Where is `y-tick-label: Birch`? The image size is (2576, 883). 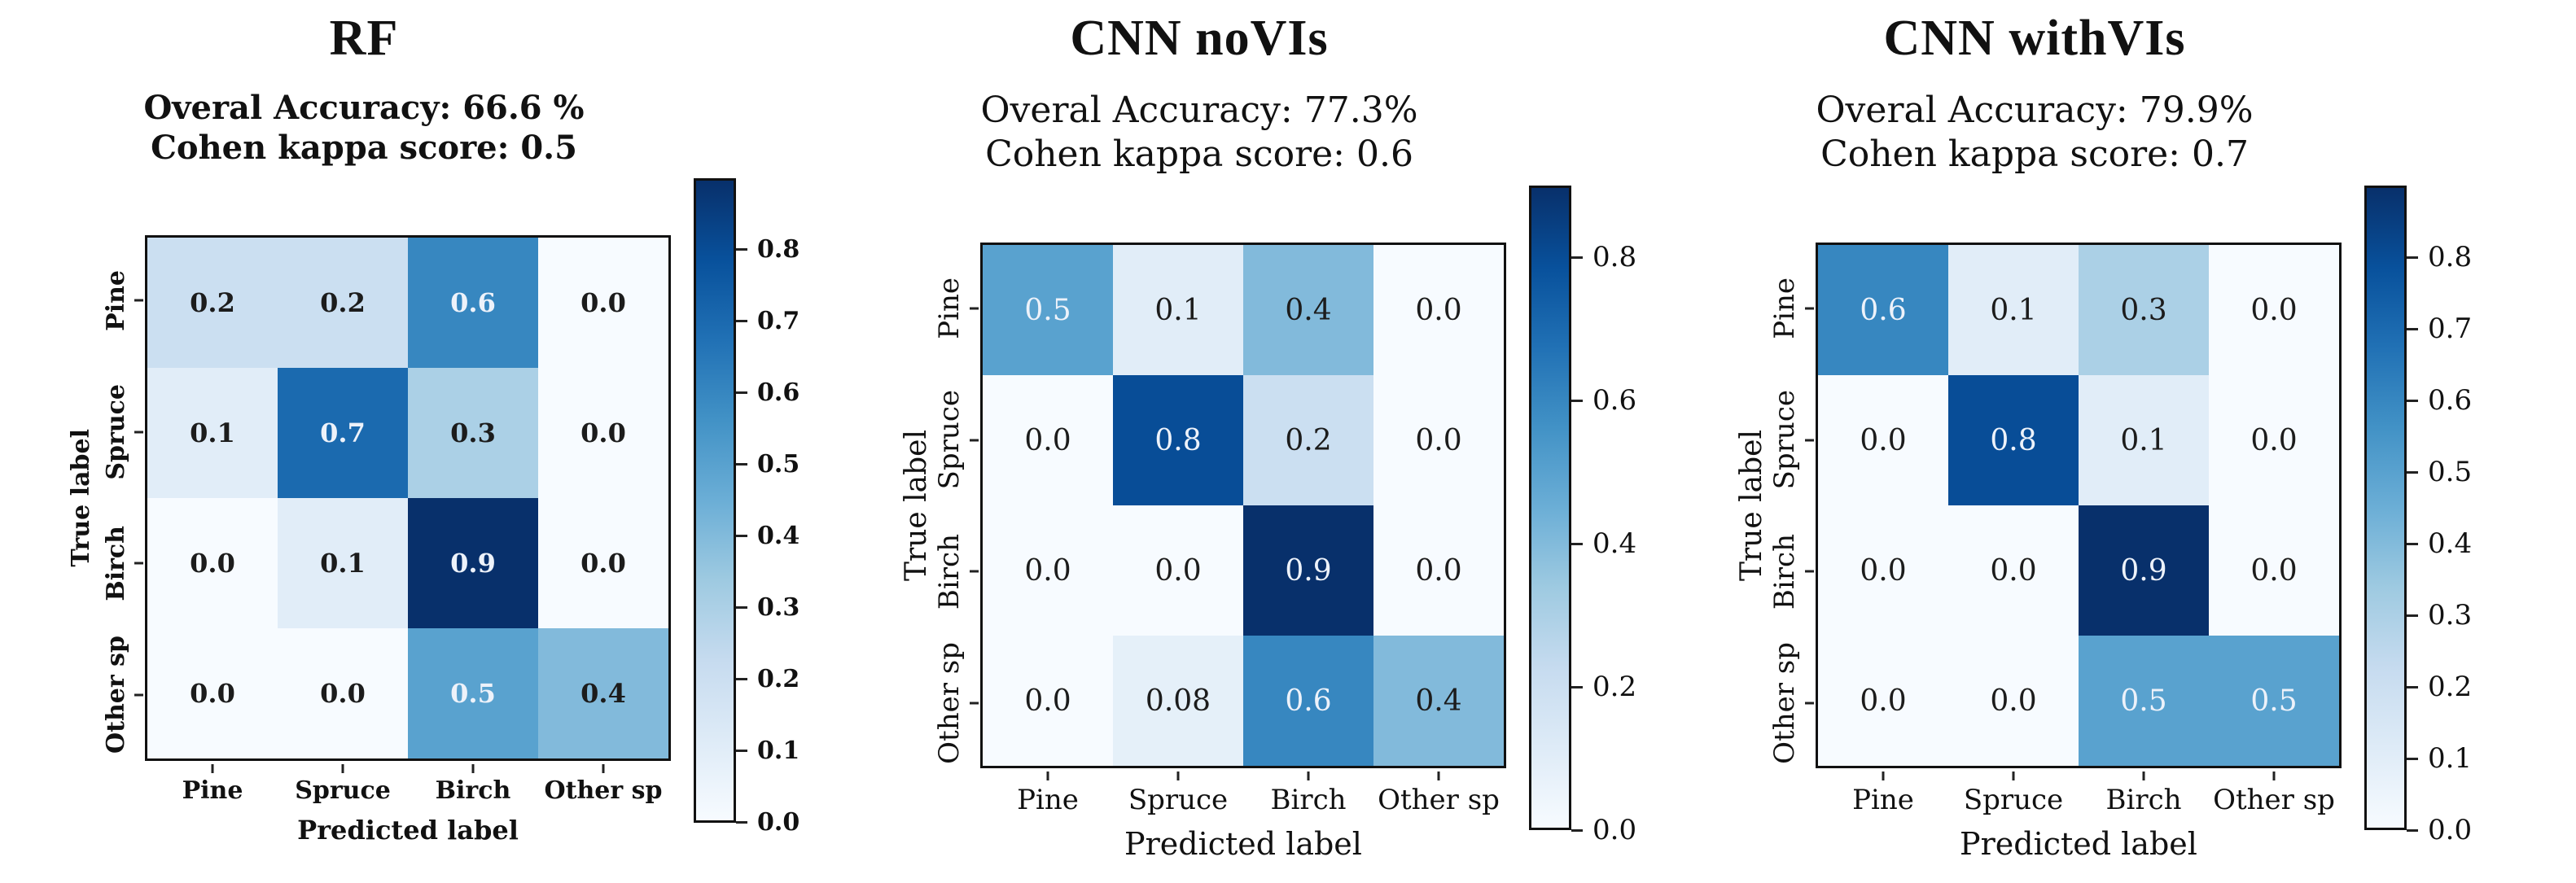
y-tick-label: Birch is located at coordinates (122, 564).